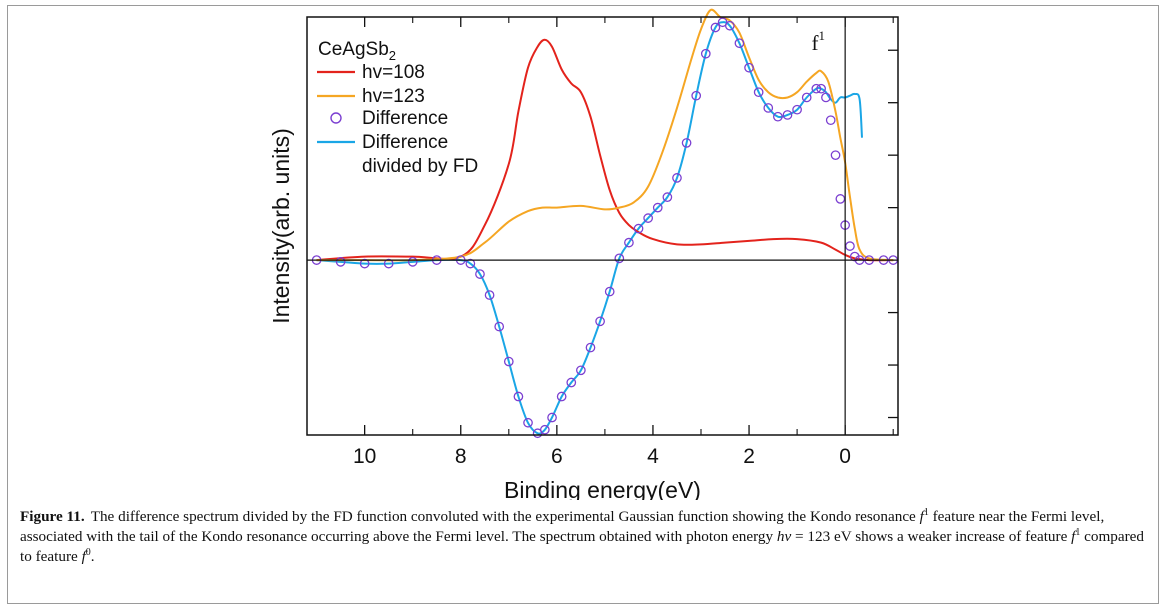  I want to click on x-tick-label: 8, so click(461, 456).